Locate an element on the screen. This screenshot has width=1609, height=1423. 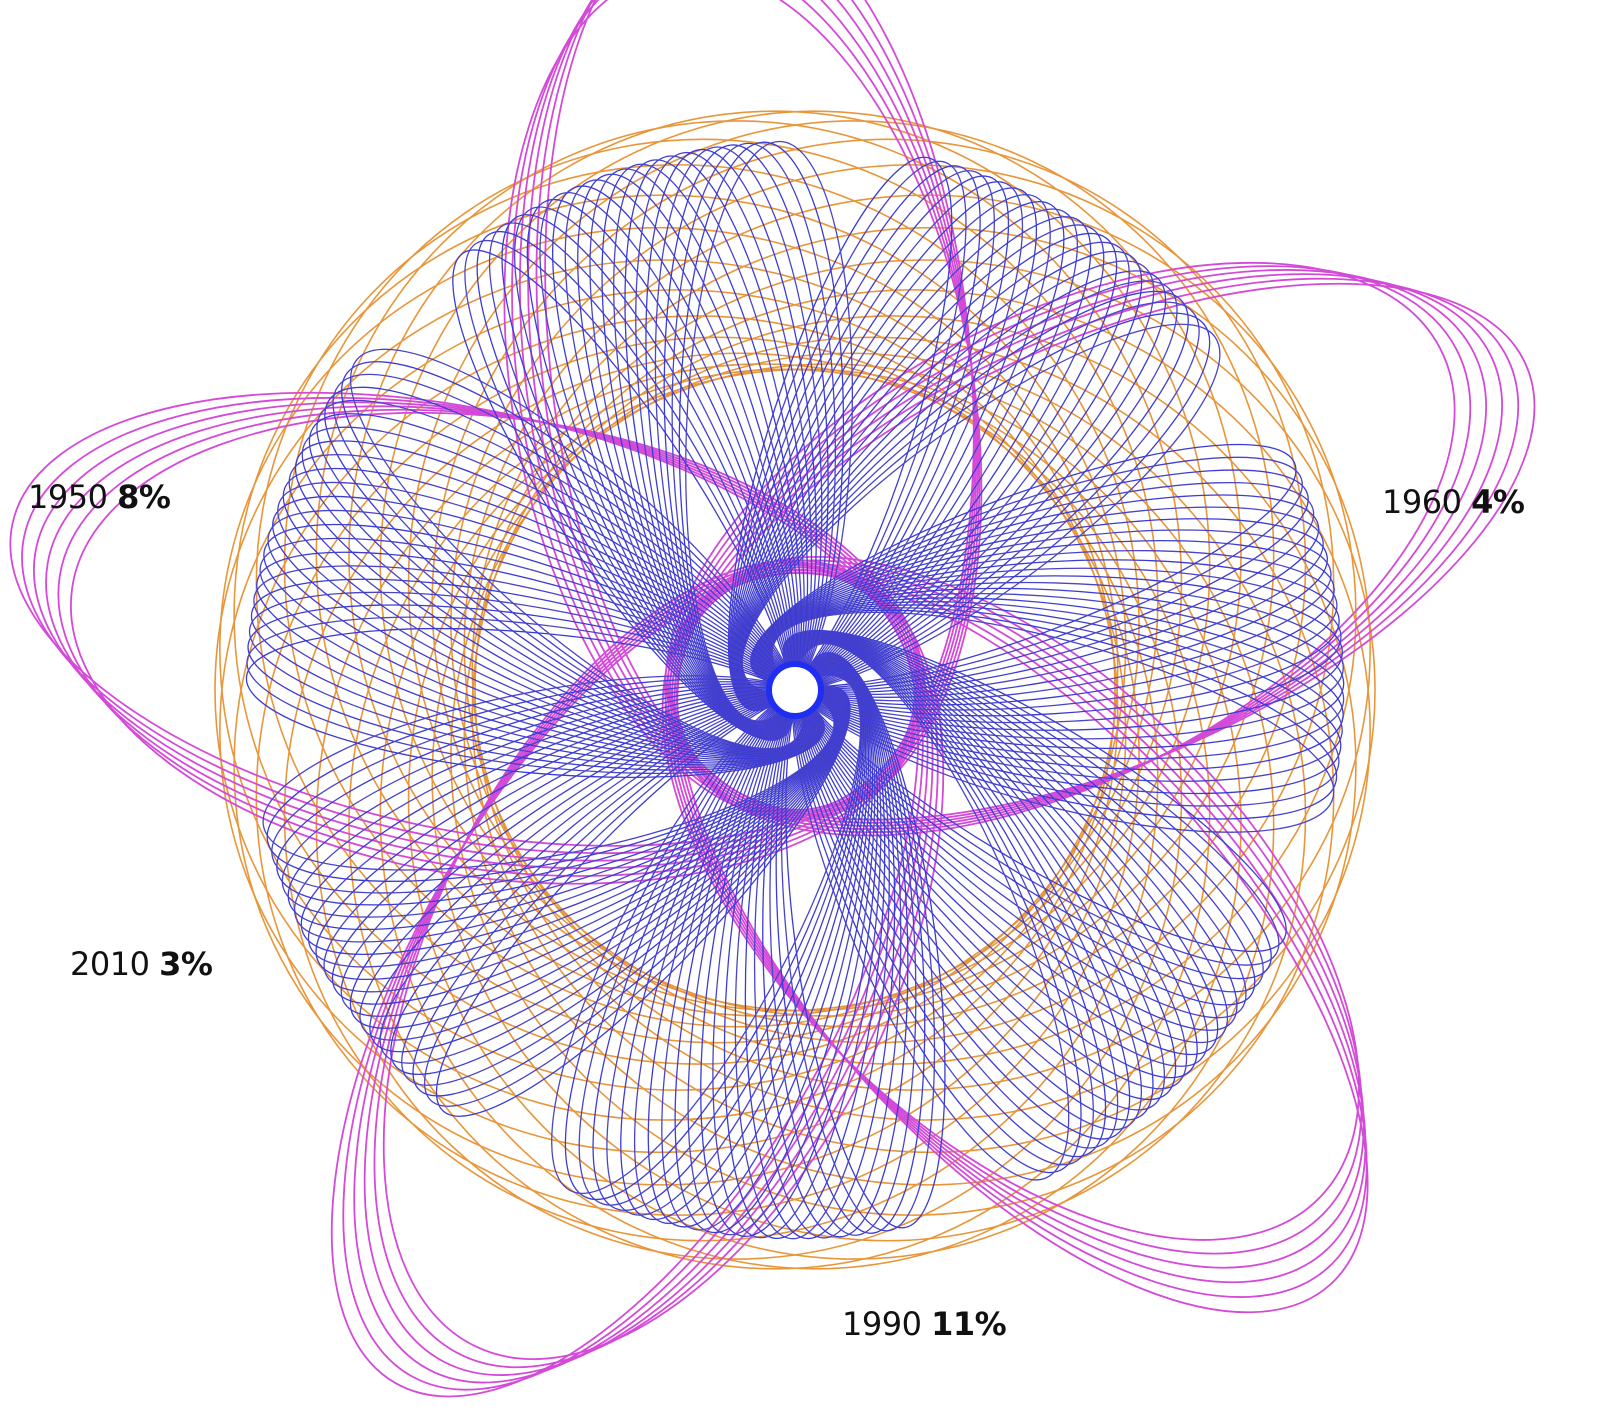
year: 1960 is located at coordinates (1422, 502).